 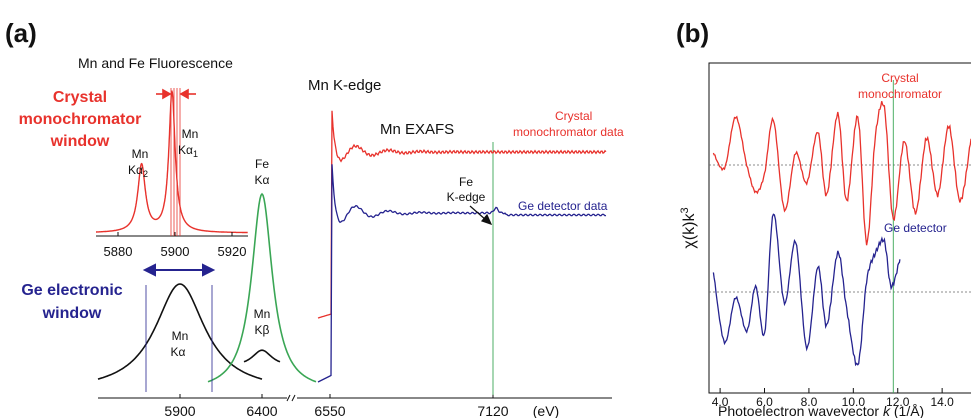 What do you see at coordinates (261, 410) in the screenshot?
I see `axis-tick-label-6400: 6400` at bounding box center [261, 410].